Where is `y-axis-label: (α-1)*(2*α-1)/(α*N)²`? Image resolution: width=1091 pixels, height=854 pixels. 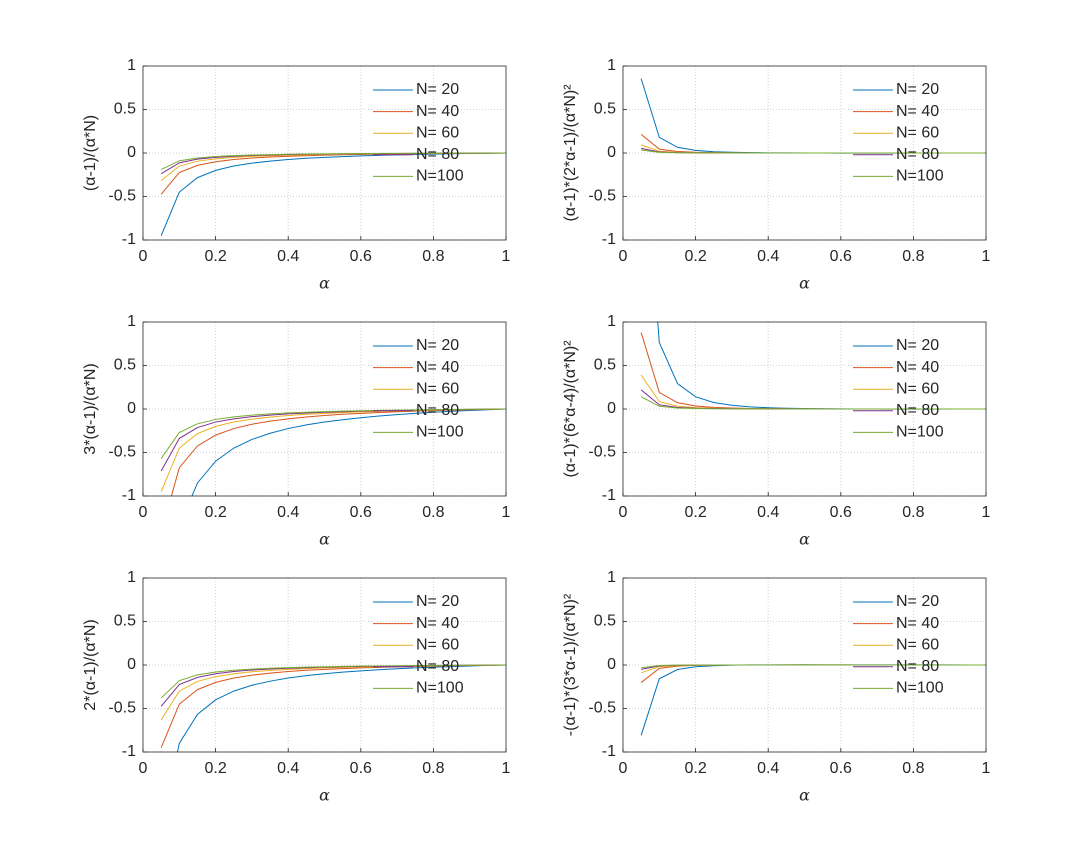 y-axis-label: (α-1)*(2*α-1)/(α*N)² is located at coordinates (570, 153).